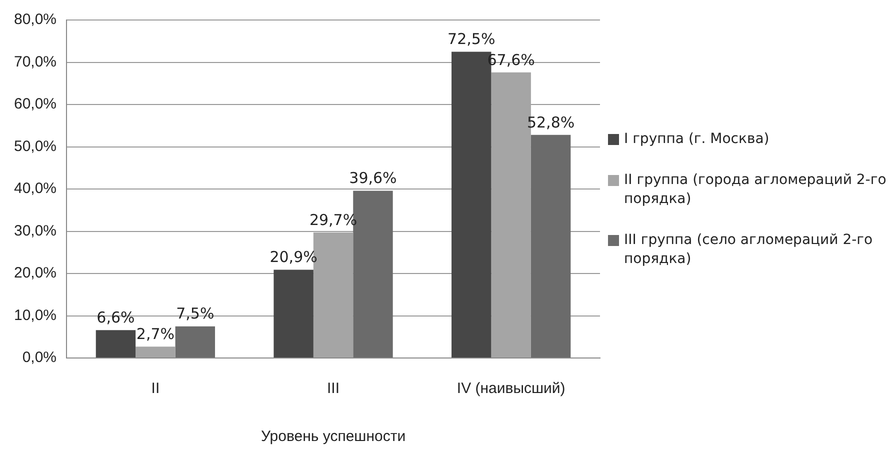 The width and height of the screenshot is (890, 454). What do you see at coordinates (35, 273) in the screenshot?
I see `y-tick-label: 20,0%` at bounding box center [35, 273].